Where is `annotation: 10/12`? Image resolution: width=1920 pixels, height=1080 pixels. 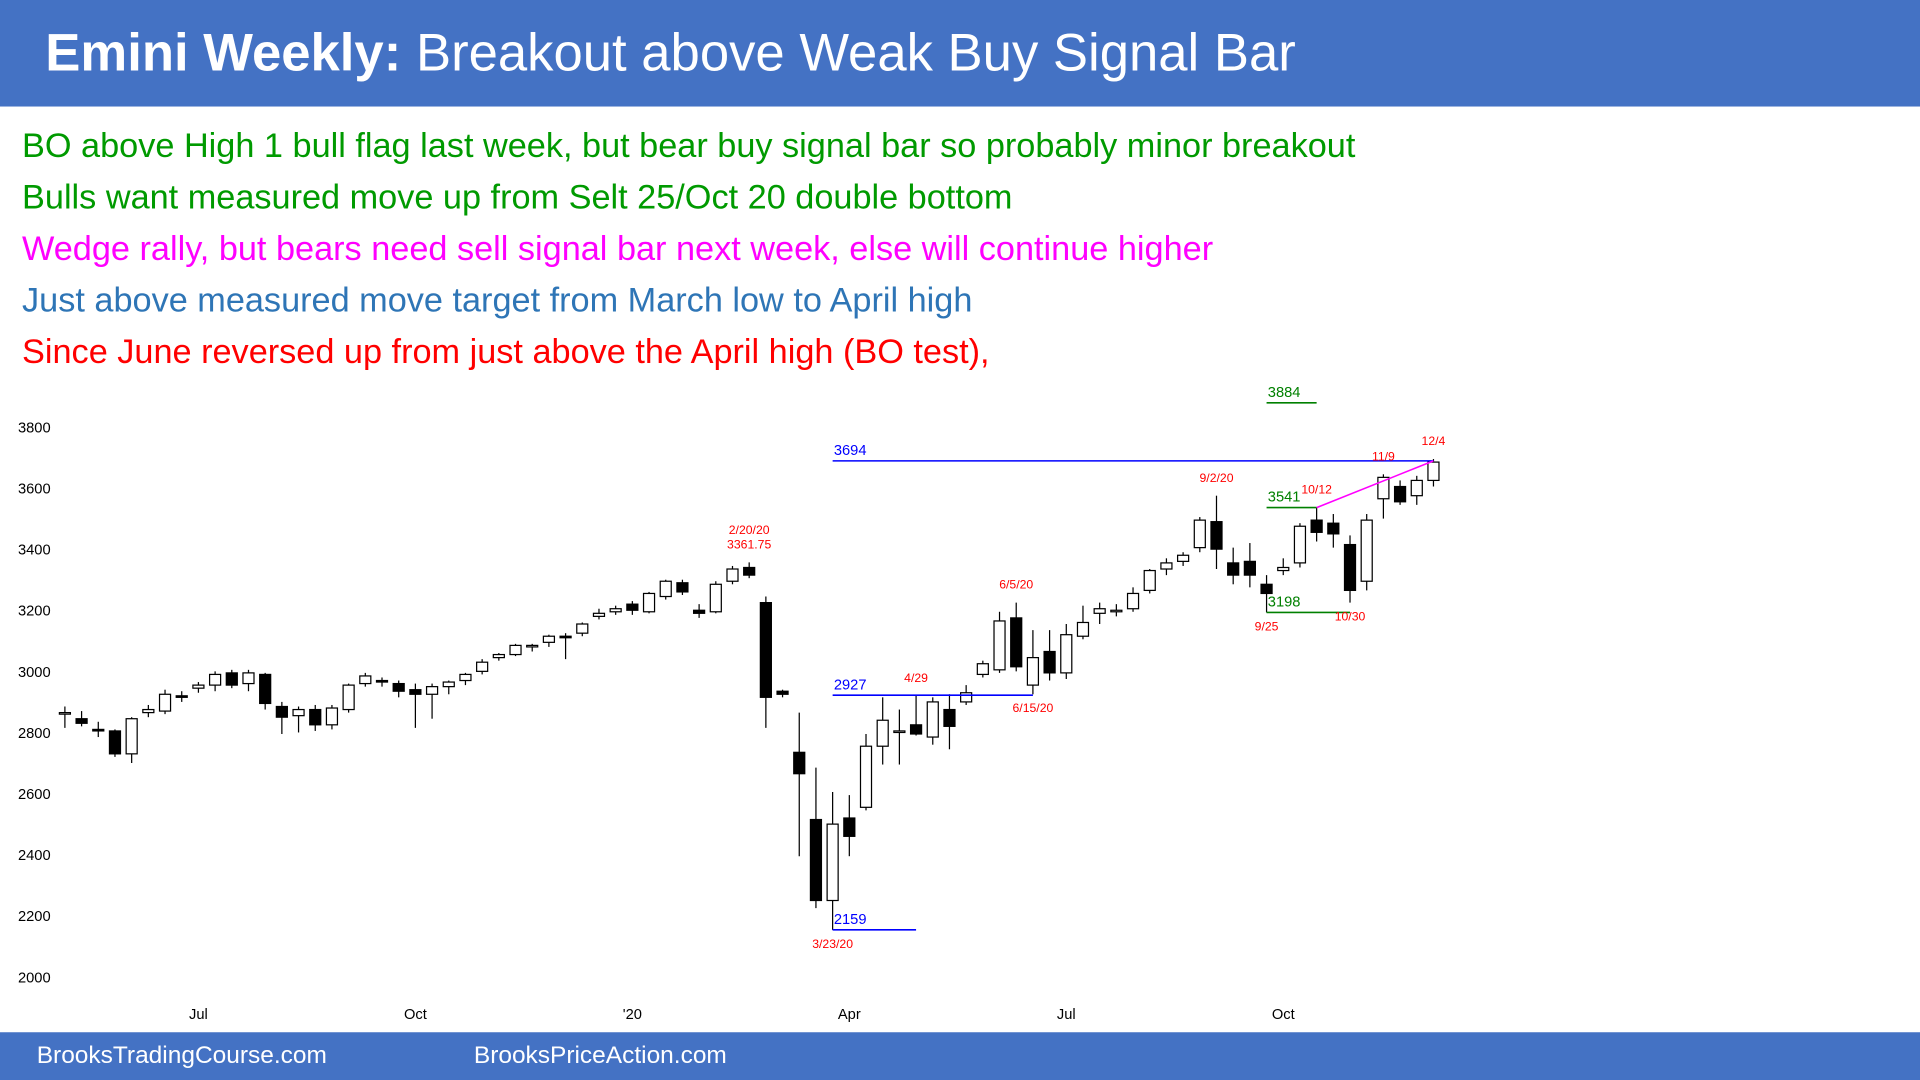 annotation: 10/12 is located at coordinates (1316, 490).